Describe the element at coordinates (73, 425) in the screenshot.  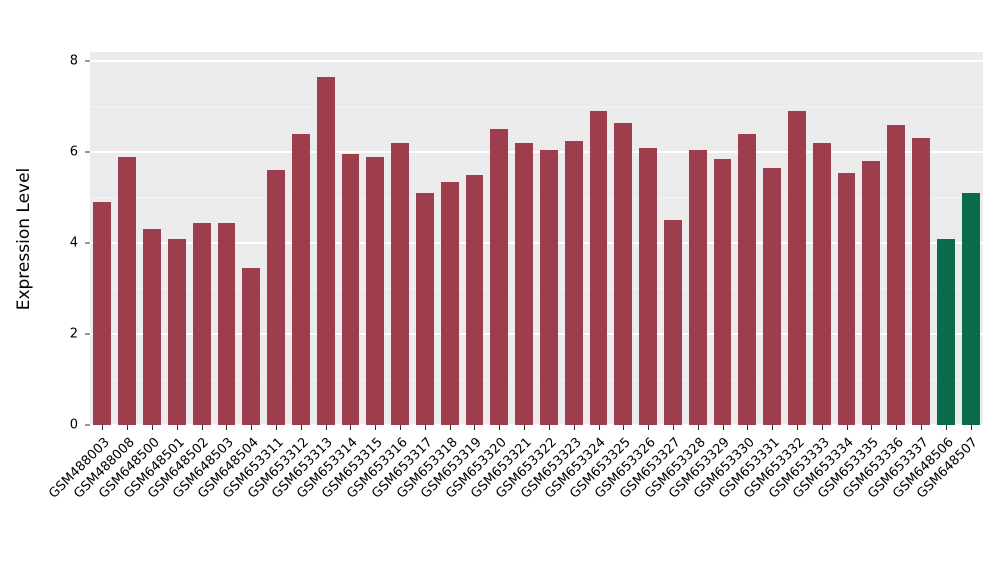
I see `y-tick-label: 0` at that location.